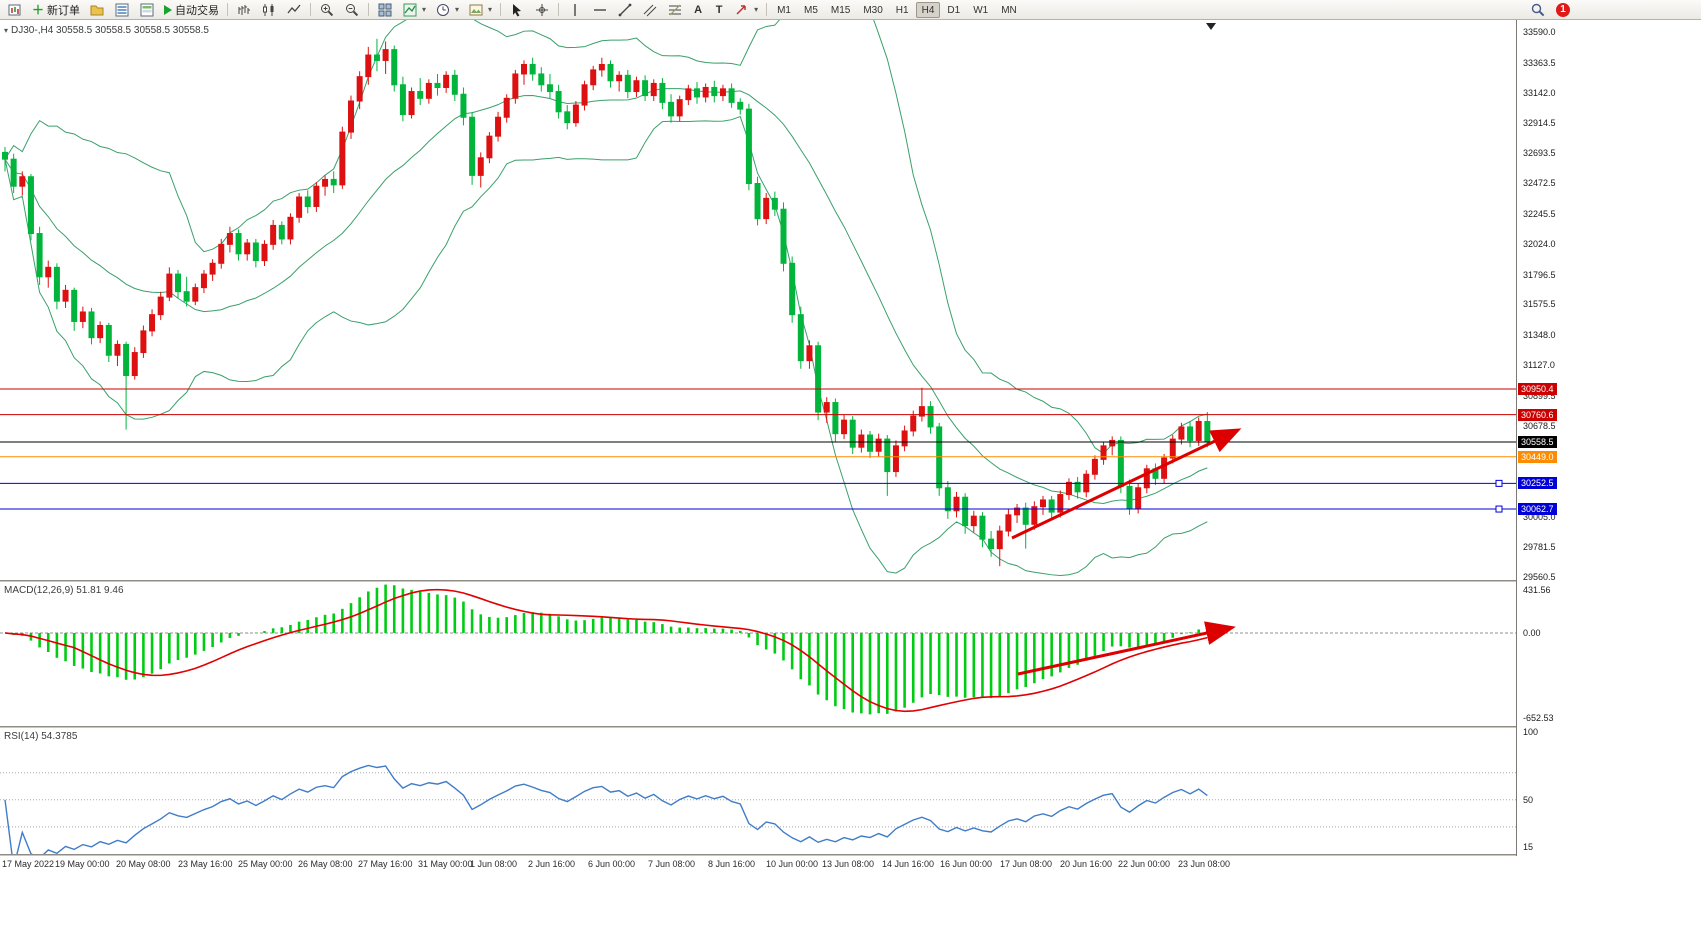 Image resolution: width=1701 pixels, height=937 pixels. What do you see at coordinates (64, 590) in the screenshot?
I see `macd-indicator-label: MACD(12,26,9) 51.81 9.46` at bounding box center [64, 590].